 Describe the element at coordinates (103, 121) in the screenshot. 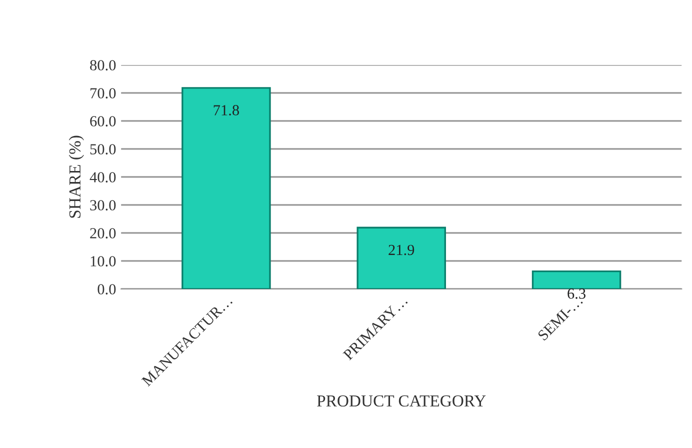

I see `y-tick-label: 60.0` at that location.